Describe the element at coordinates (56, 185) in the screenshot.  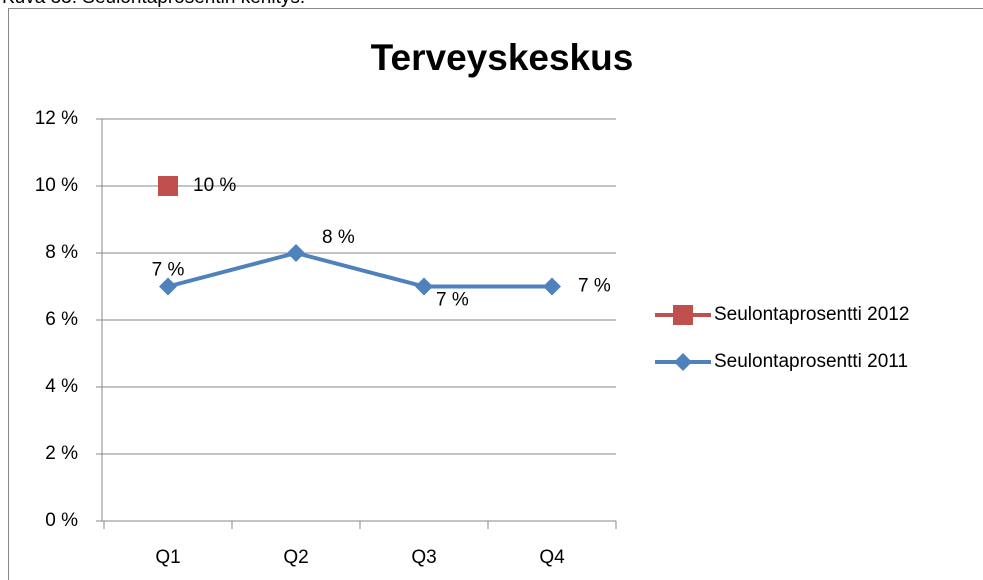
I see `y-tick-label: 10 %` at that location.